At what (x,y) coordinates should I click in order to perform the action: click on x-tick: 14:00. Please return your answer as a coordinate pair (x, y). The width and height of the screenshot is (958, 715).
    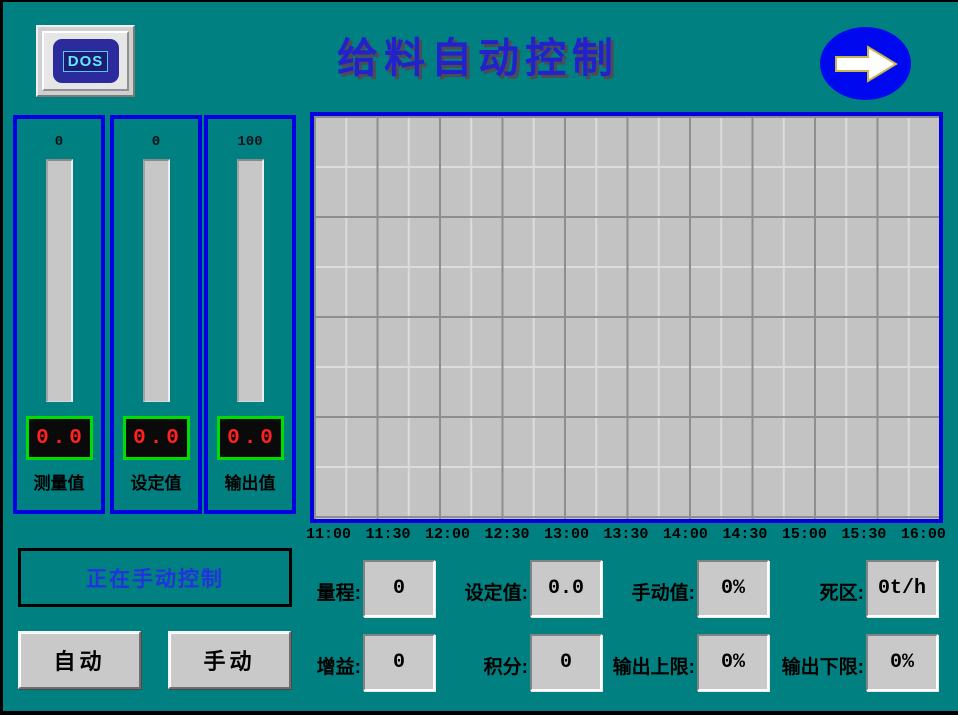
    Looking at the image, I should click on (685, 534).